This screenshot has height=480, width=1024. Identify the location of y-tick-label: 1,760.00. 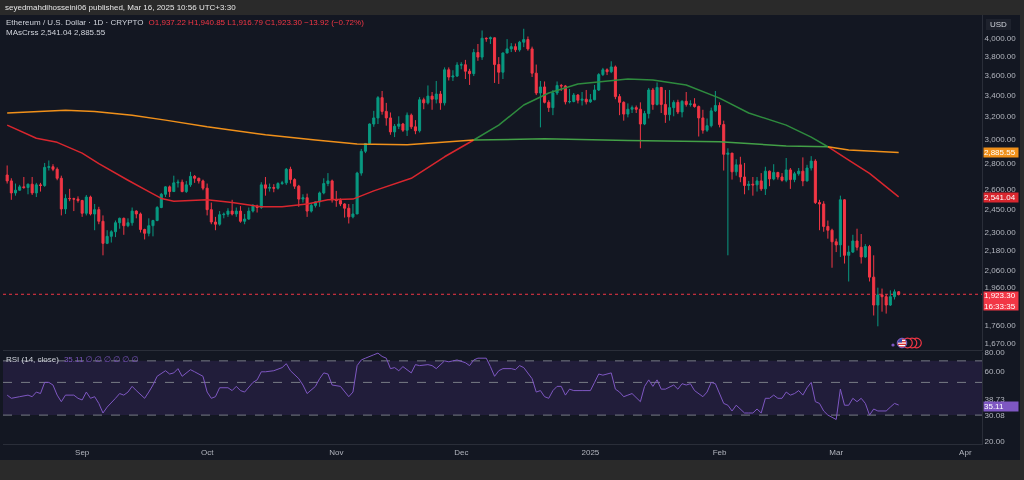
(1000, 326).